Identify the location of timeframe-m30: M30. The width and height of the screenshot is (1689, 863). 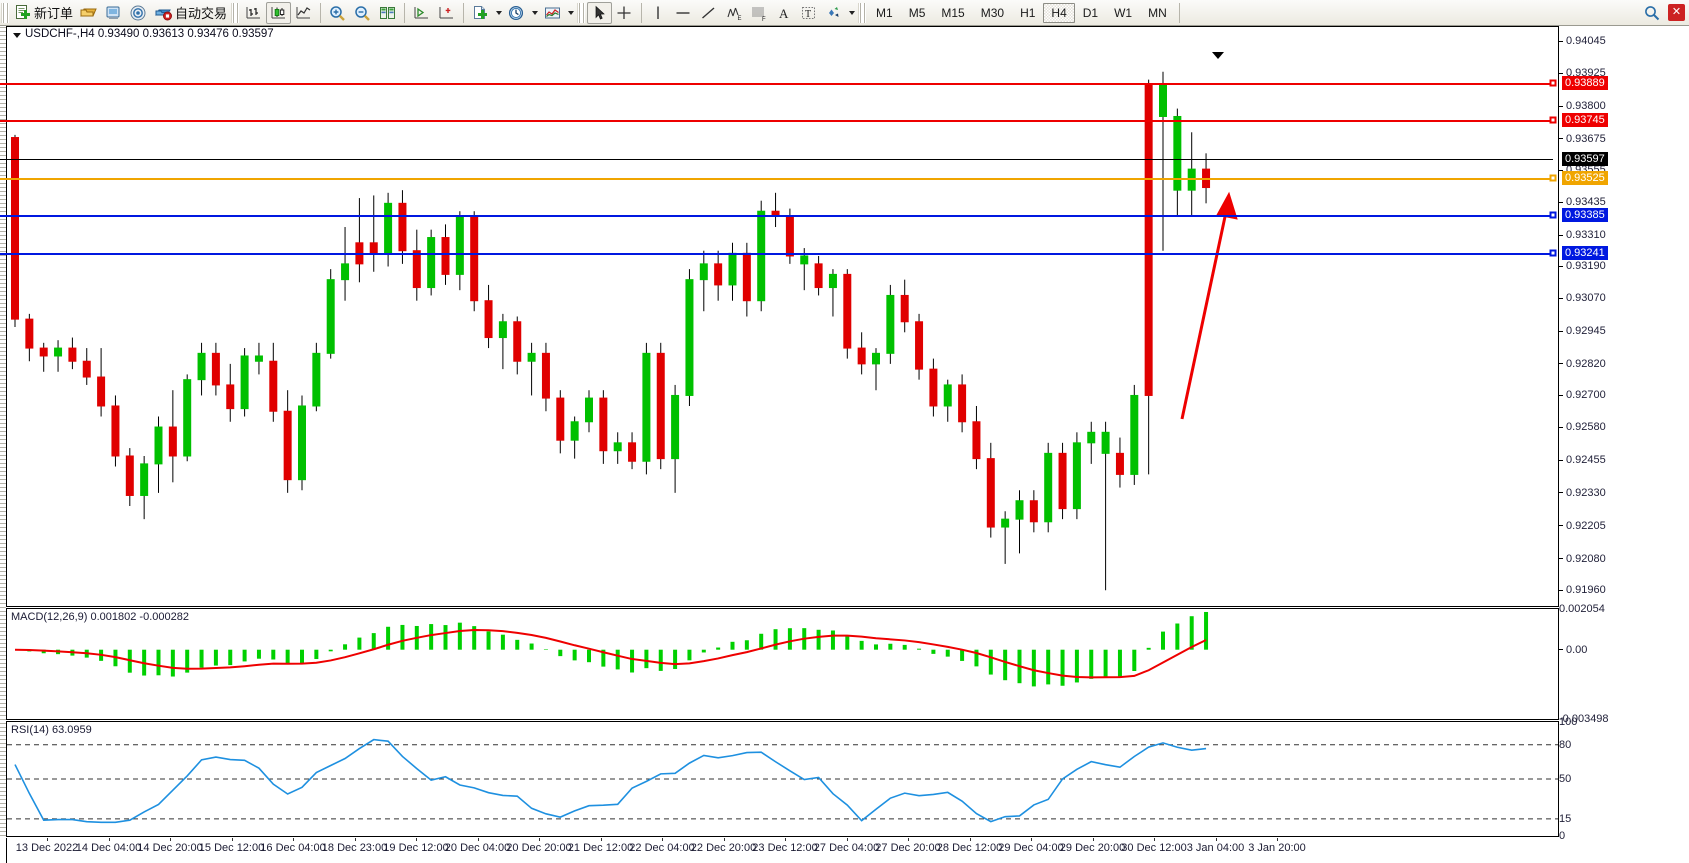
(992, 12).